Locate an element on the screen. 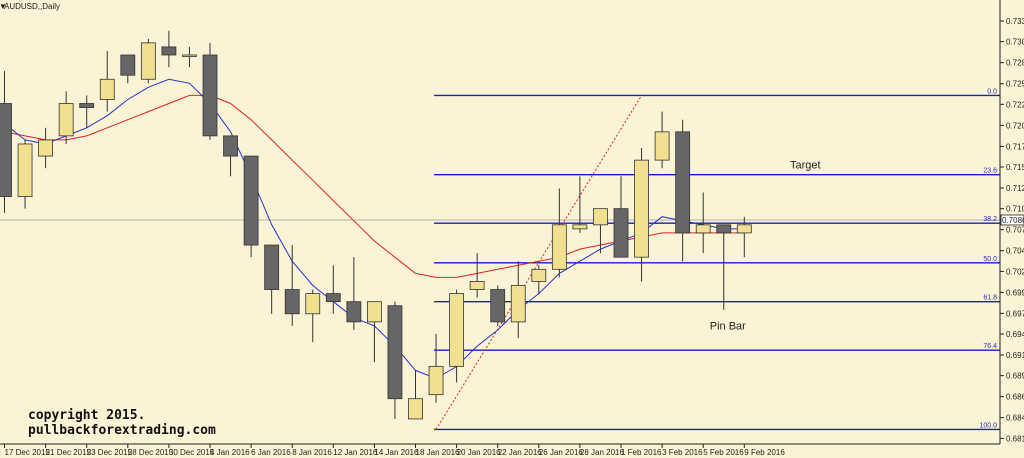 The height and width of the screenshot is (458, 1024). fib-level-label: 23.6 is located at coordinates (990, 171).